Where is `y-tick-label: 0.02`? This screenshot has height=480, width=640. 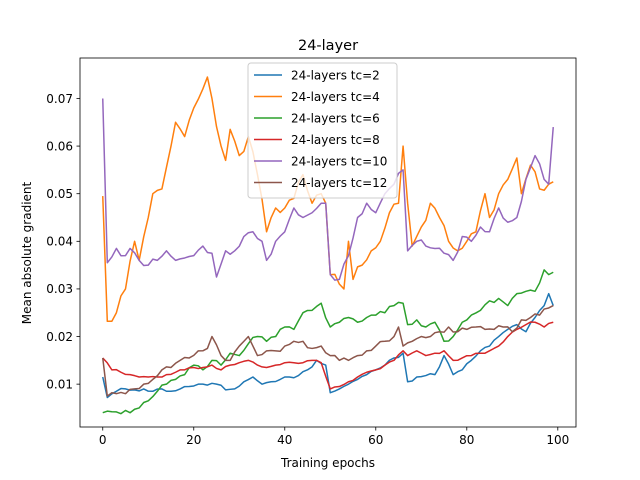 y-tick-label: 0.02 is located at coordinates (59, 337).